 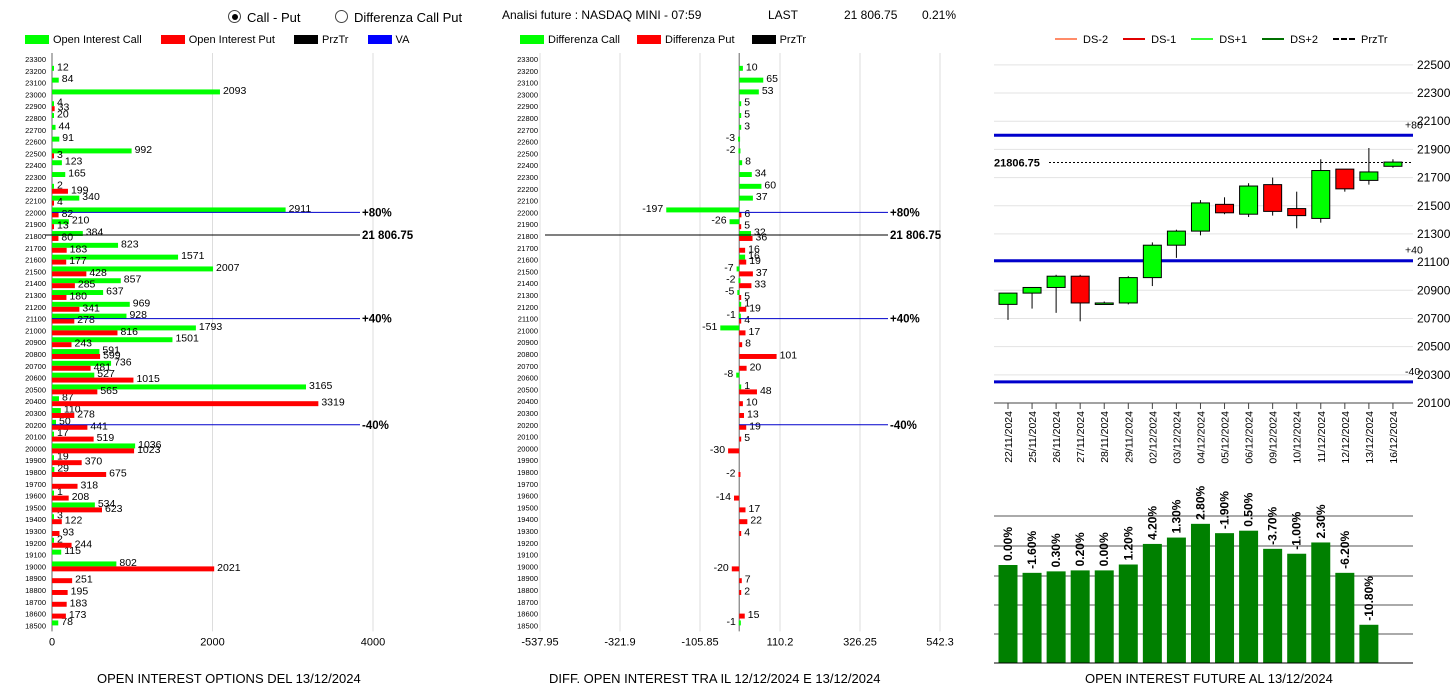 What do you see at coordinates (35, 602) in the screenshot?
I see `oi-strike-label: 18700` at bounding box center [35, 602].